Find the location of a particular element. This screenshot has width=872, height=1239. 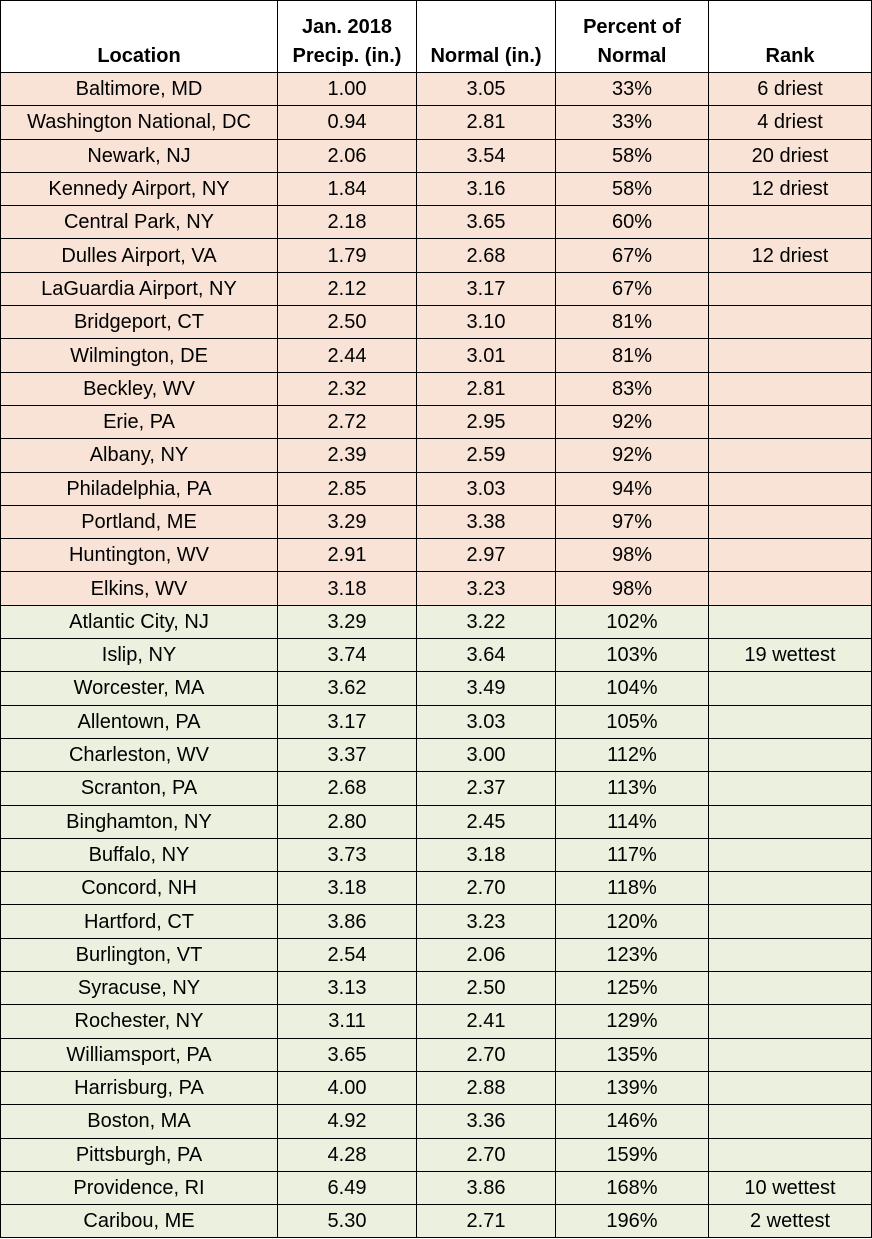

cell-location: Harrisburg, PA is located at coordinates (139, 1088).